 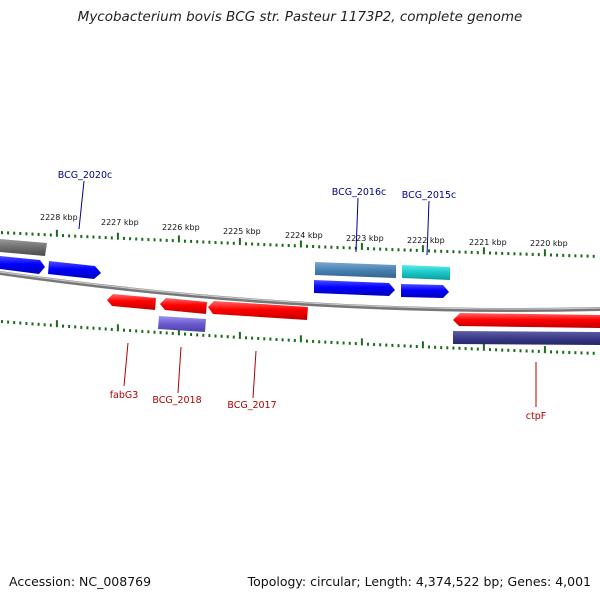 I want to click on feature-navy-ctpf, so click(x=526, y=338).